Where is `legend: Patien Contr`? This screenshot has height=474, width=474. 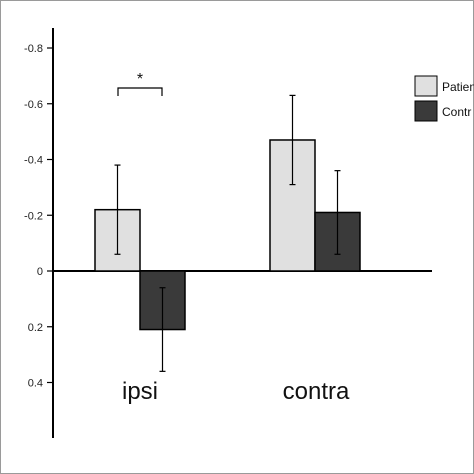 legend: Patien Contr is located at coordinates (444, 98).